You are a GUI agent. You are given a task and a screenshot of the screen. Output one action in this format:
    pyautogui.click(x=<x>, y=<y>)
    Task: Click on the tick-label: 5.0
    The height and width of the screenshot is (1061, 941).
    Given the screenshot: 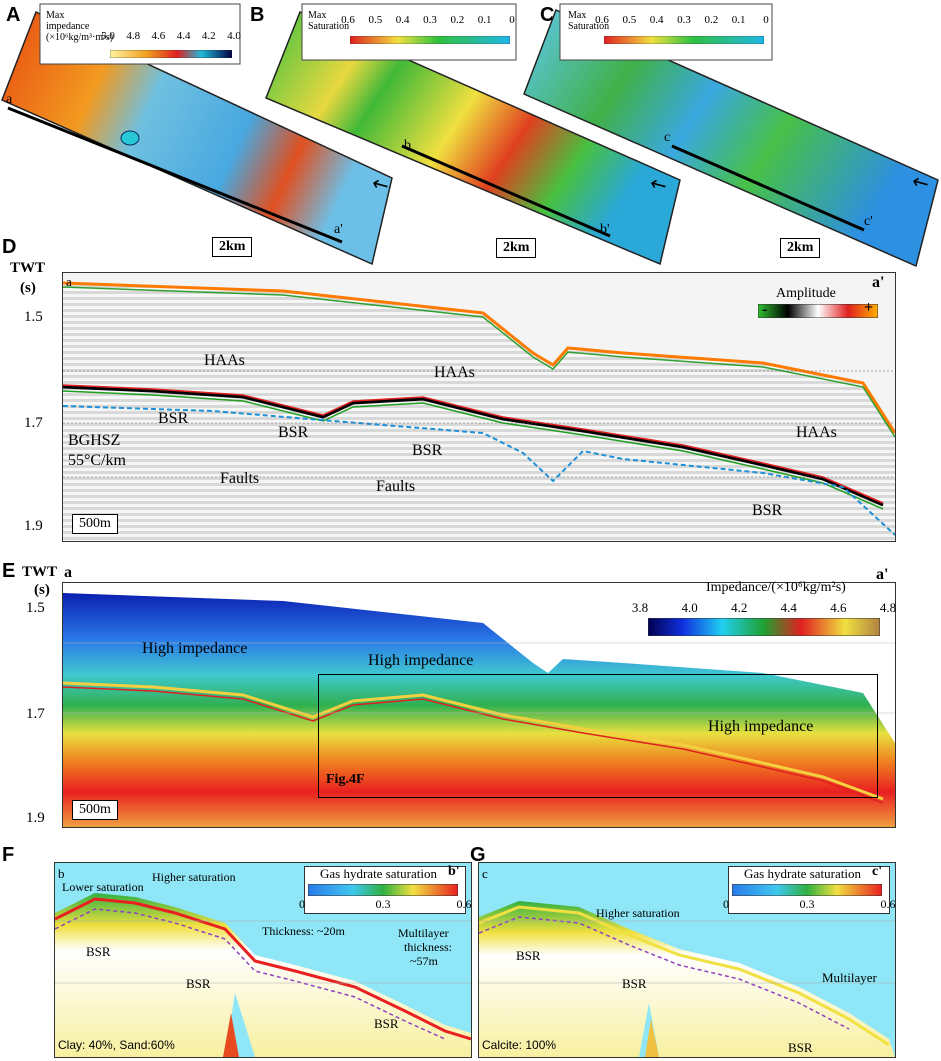 What is the action you would take?
    pyautogui.click(x=108, y=36)
    